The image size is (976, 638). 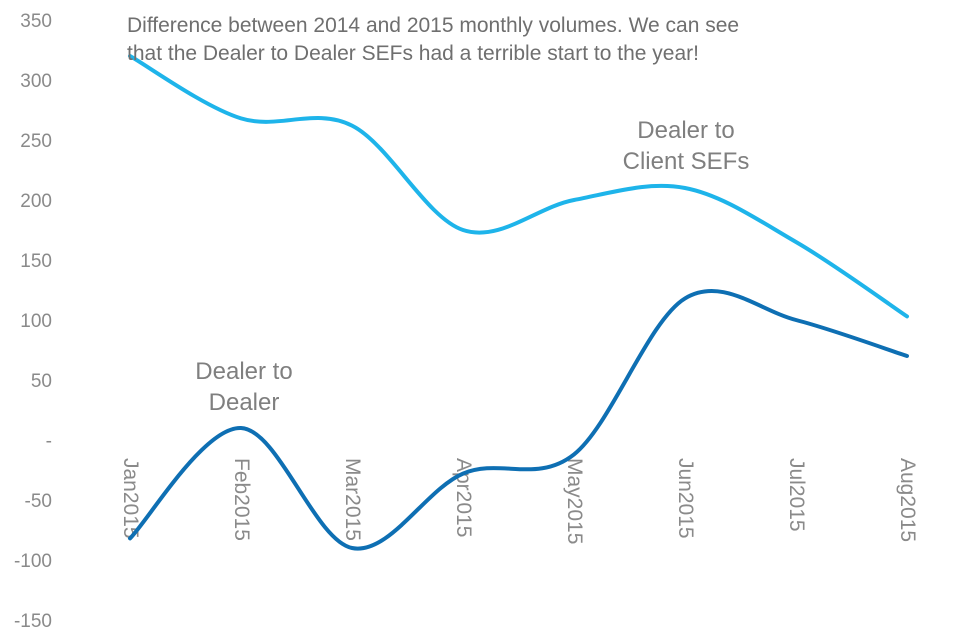 What do you see at coordinates (49, 441) in the screenshot?
I see `y-tick-label: -` at bounding box center [49, 441].